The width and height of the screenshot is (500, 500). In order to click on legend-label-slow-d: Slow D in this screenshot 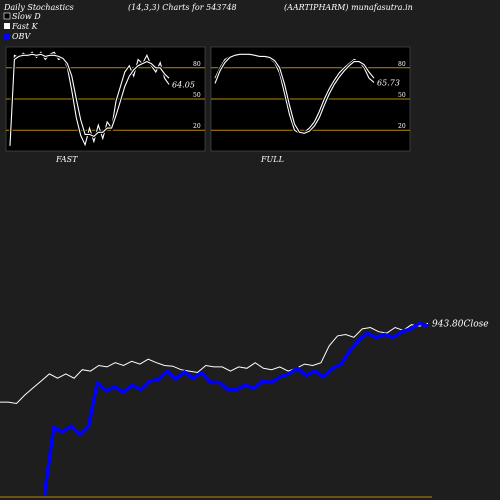, I will do `click(26, 16)`.